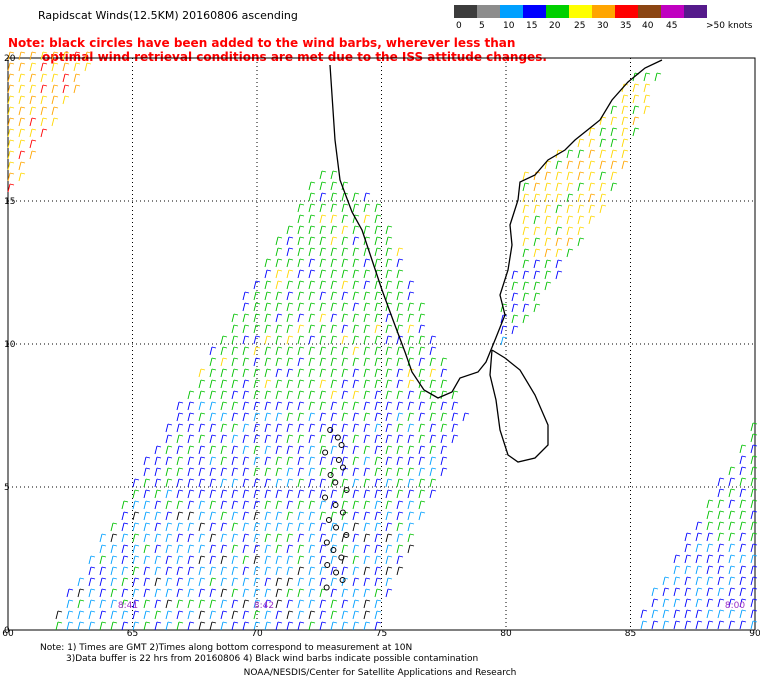 Image resolution: width=760 pixels, height=688 pixels. What do you see at coordinates (326, 587) in the screenshot?
I see `maldives-island` at bounding box center [326, 587].